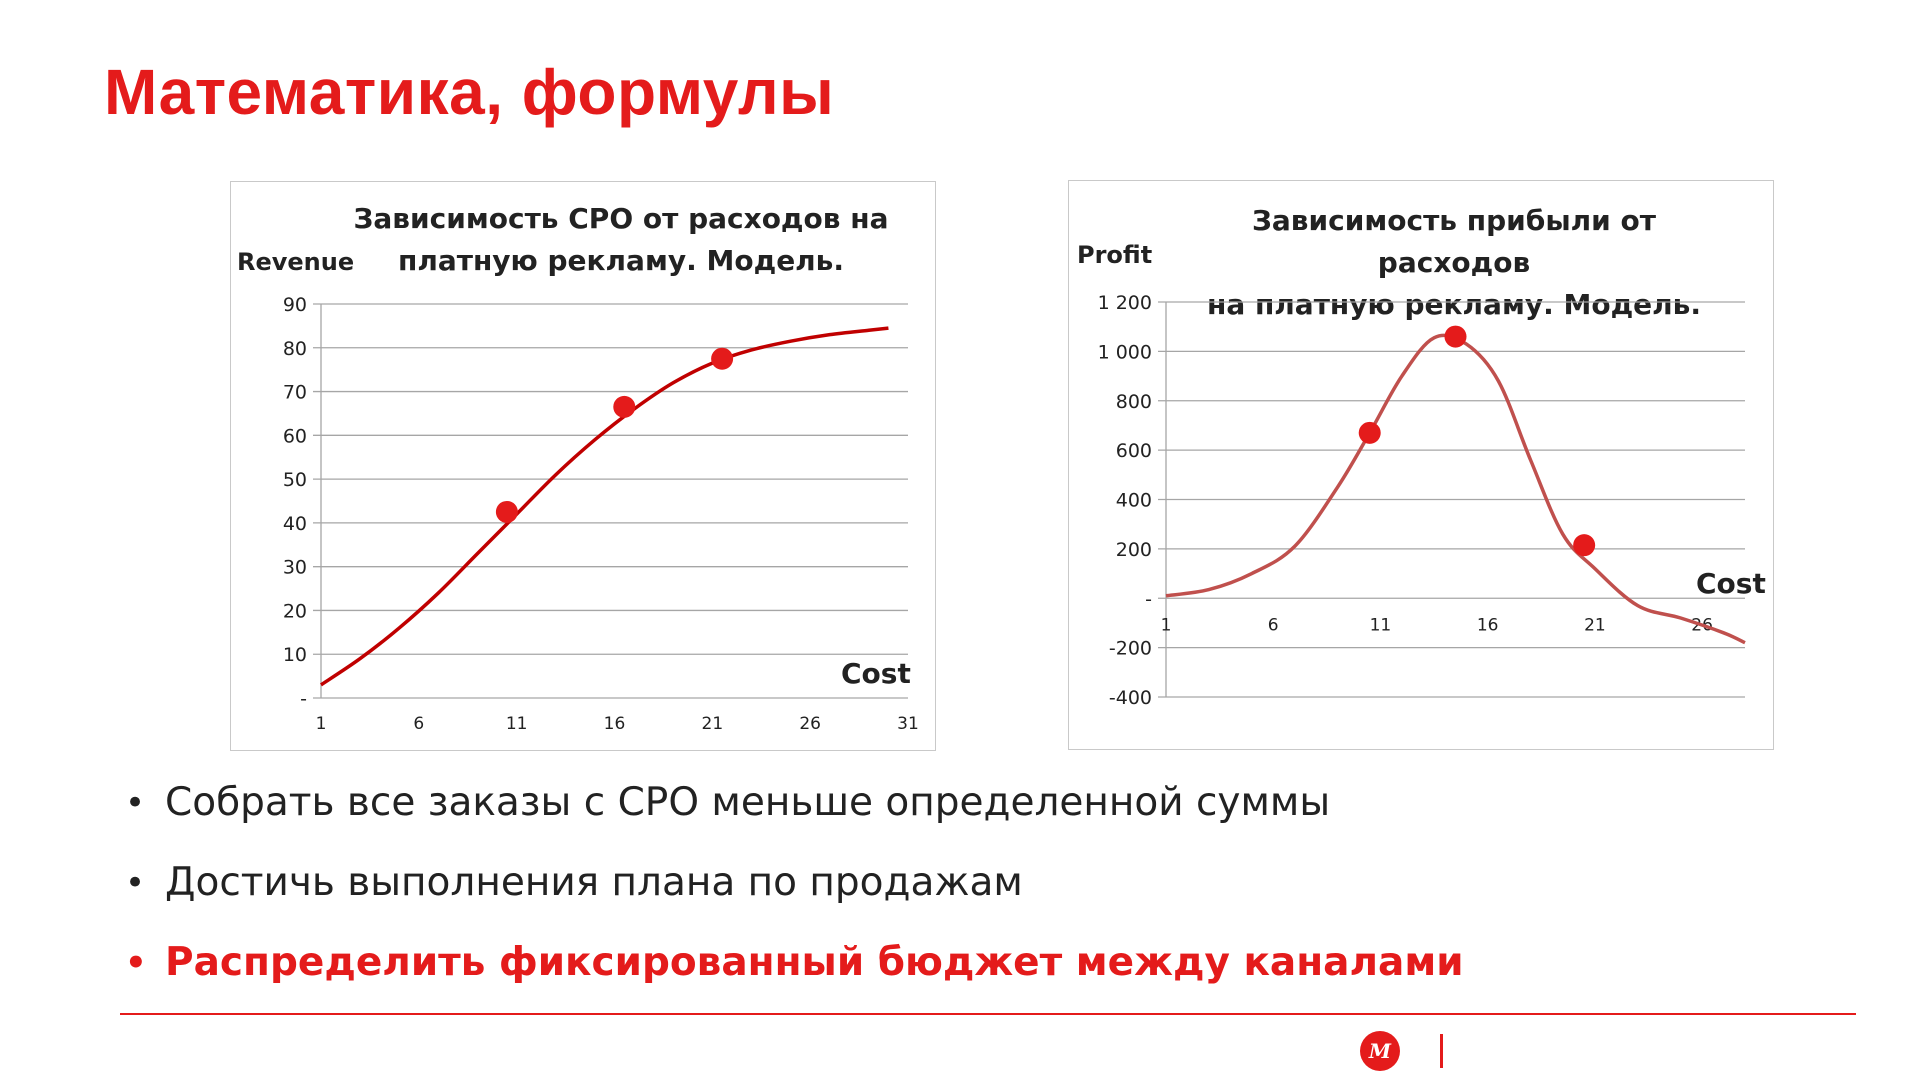  Describe the element at coordinates (1134, 451) in the screenshot. I see `y-tick-label: 600` at that location.